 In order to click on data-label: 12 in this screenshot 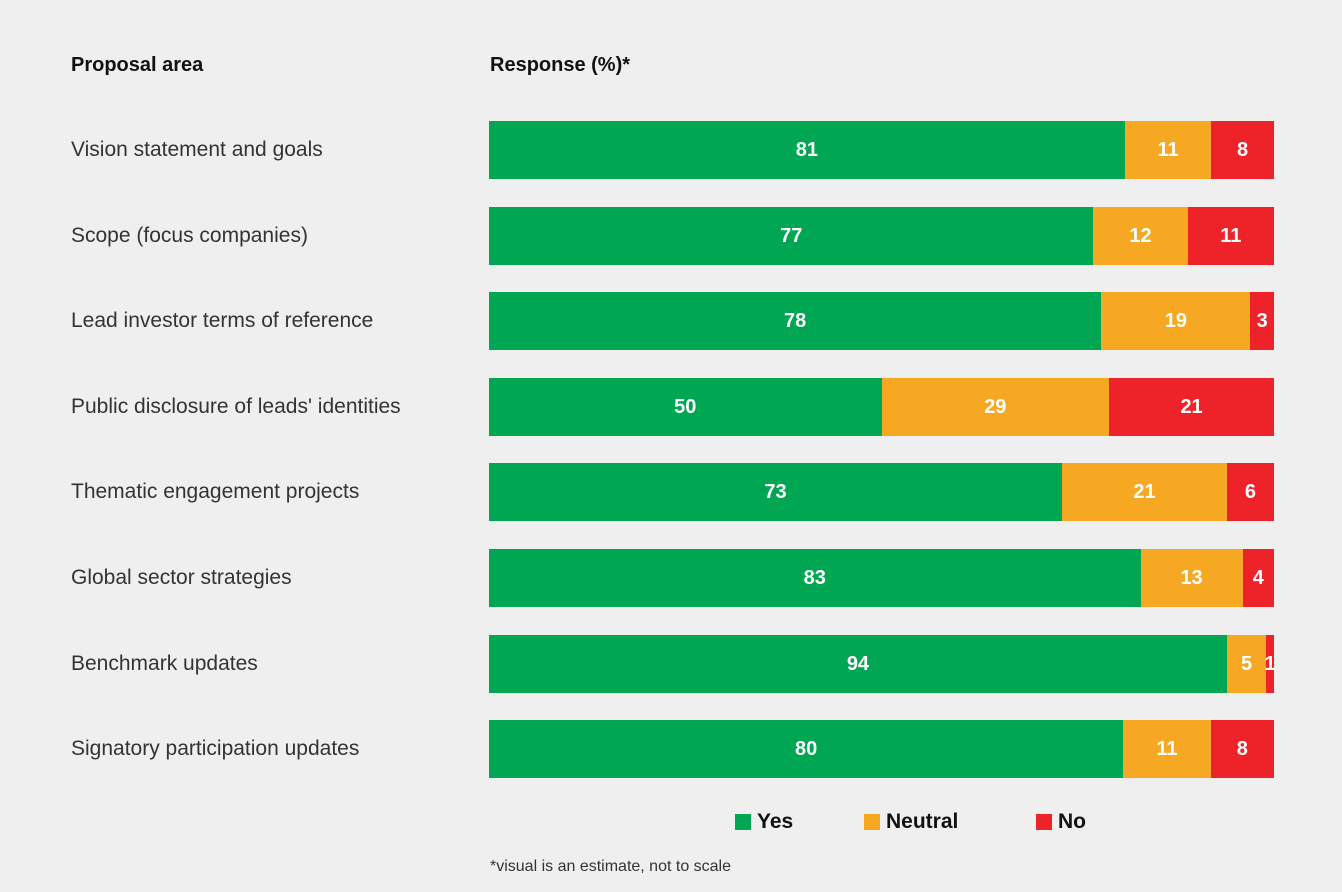, I will do `click(1140, 235)`.